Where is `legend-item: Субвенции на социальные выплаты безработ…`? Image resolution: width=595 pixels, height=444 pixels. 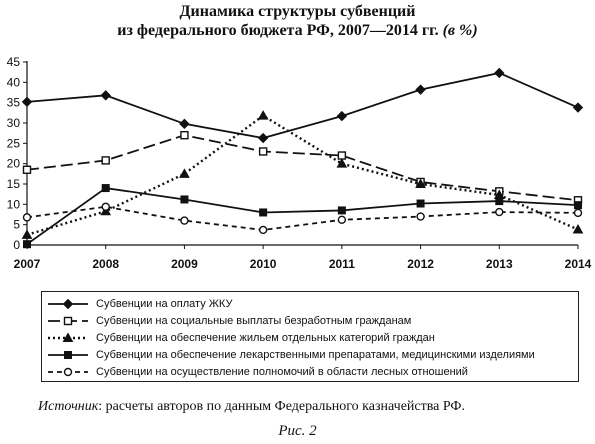 legend-item: Субвенции на социальные выплаты безработ… is located at coordinates (228, 321).